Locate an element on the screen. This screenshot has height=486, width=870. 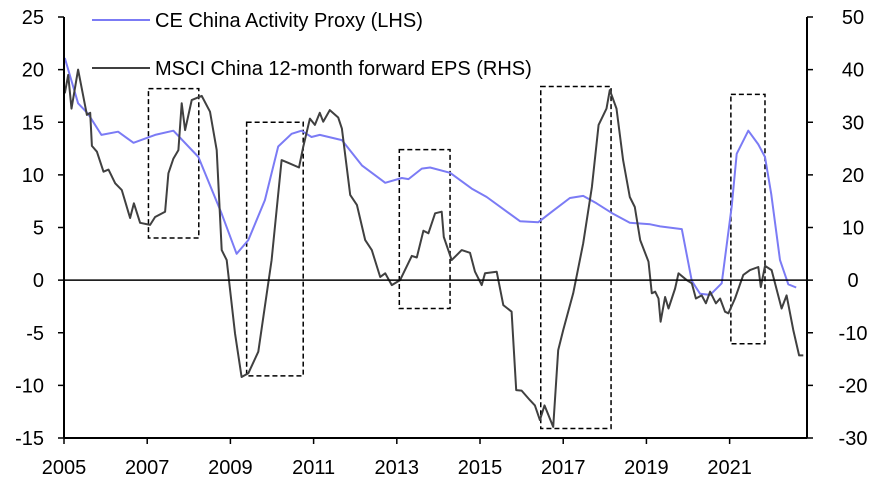
left-tick-label: 15 is located at coordinates (33, 123).